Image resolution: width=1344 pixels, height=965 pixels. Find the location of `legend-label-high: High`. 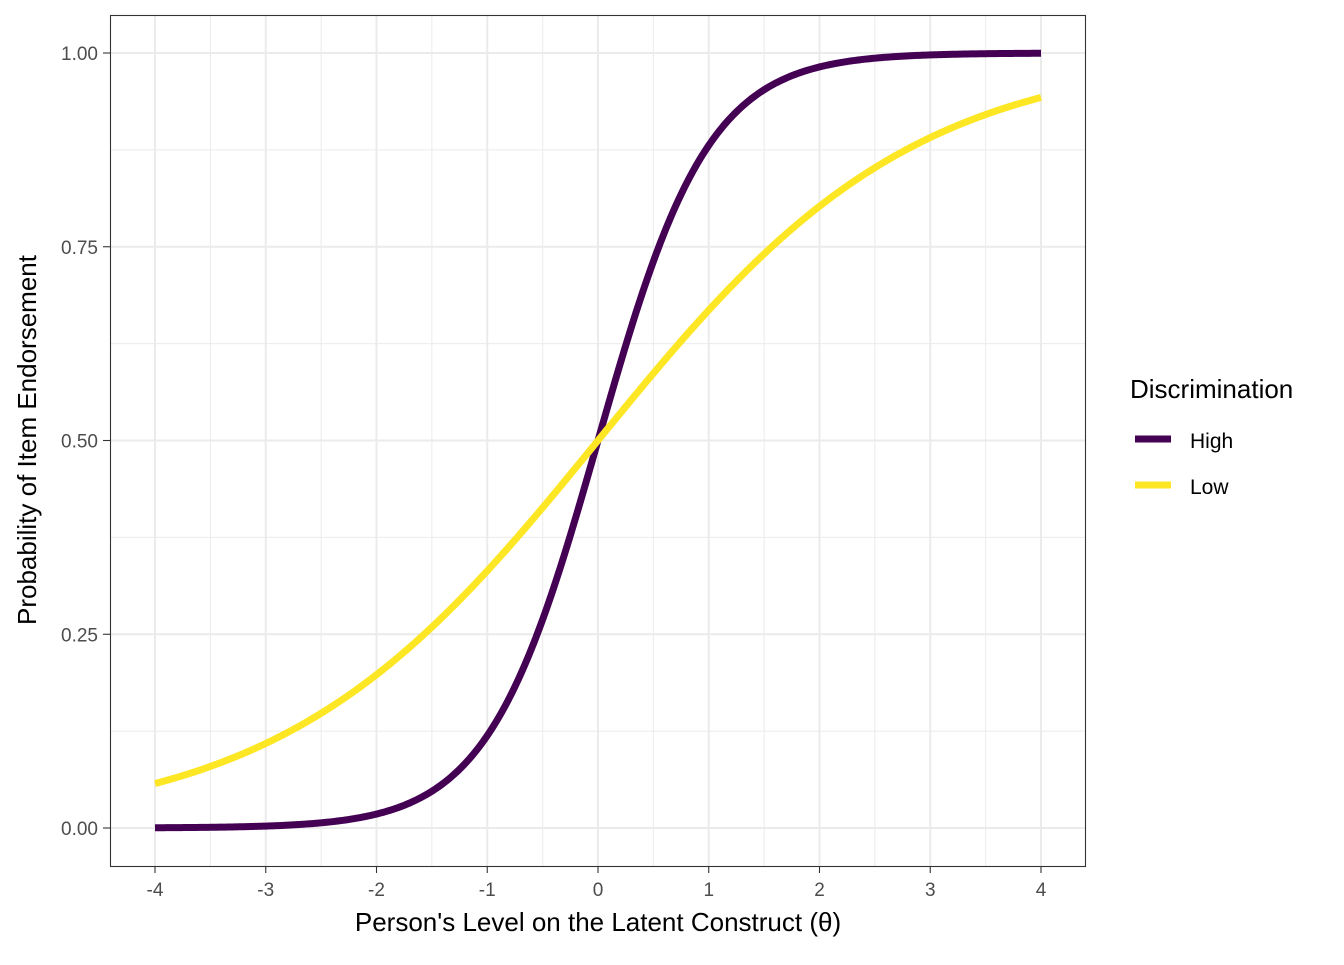

legend-label-high: High is located at coordinates (1211, 441).